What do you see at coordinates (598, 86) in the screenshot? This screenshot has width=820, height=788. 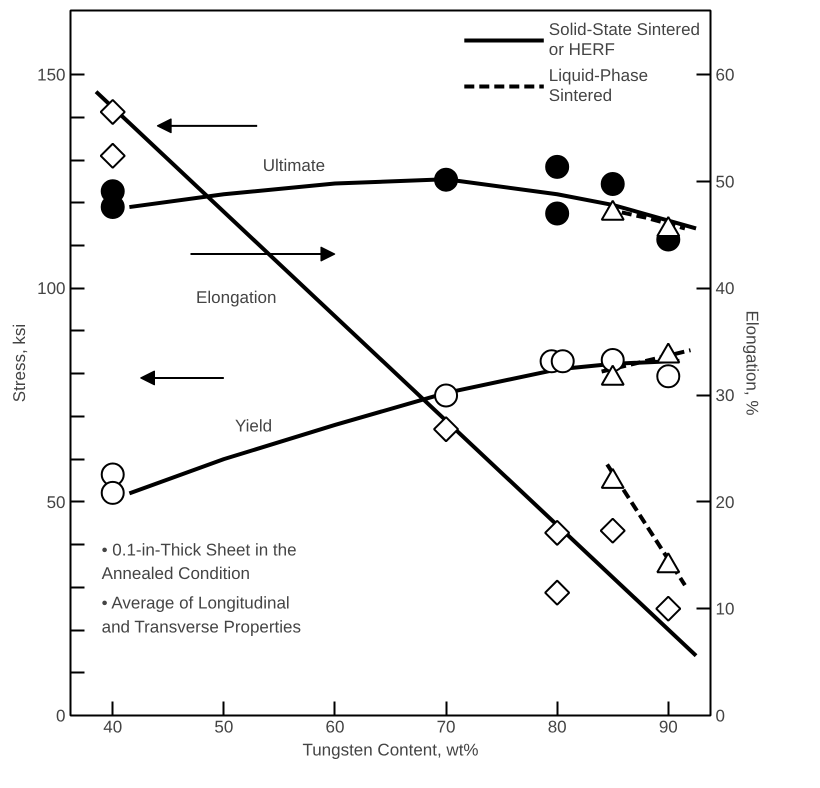 I see `legend-label: Liquid-Phase Sintered` at bounding box center [598, 86].